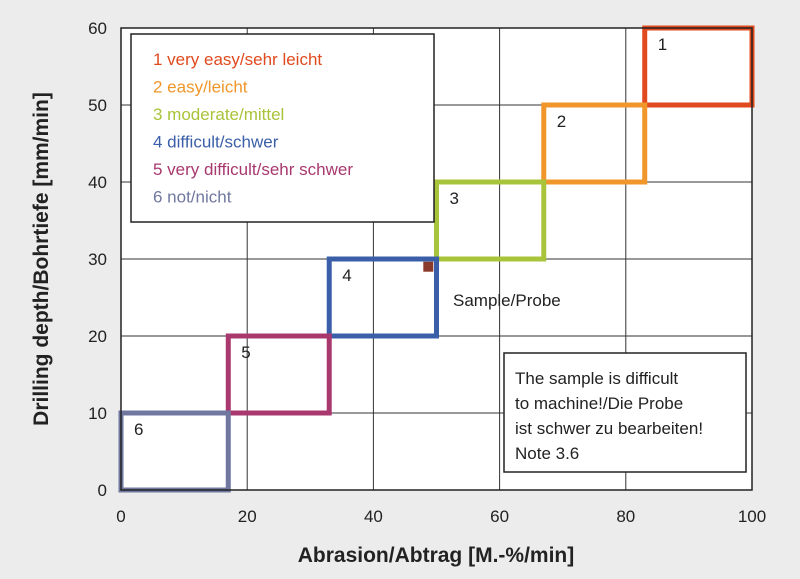  Describe the element at coordinates (454, 198) in the screenshot. I see `region-label-3: 3` at that location.